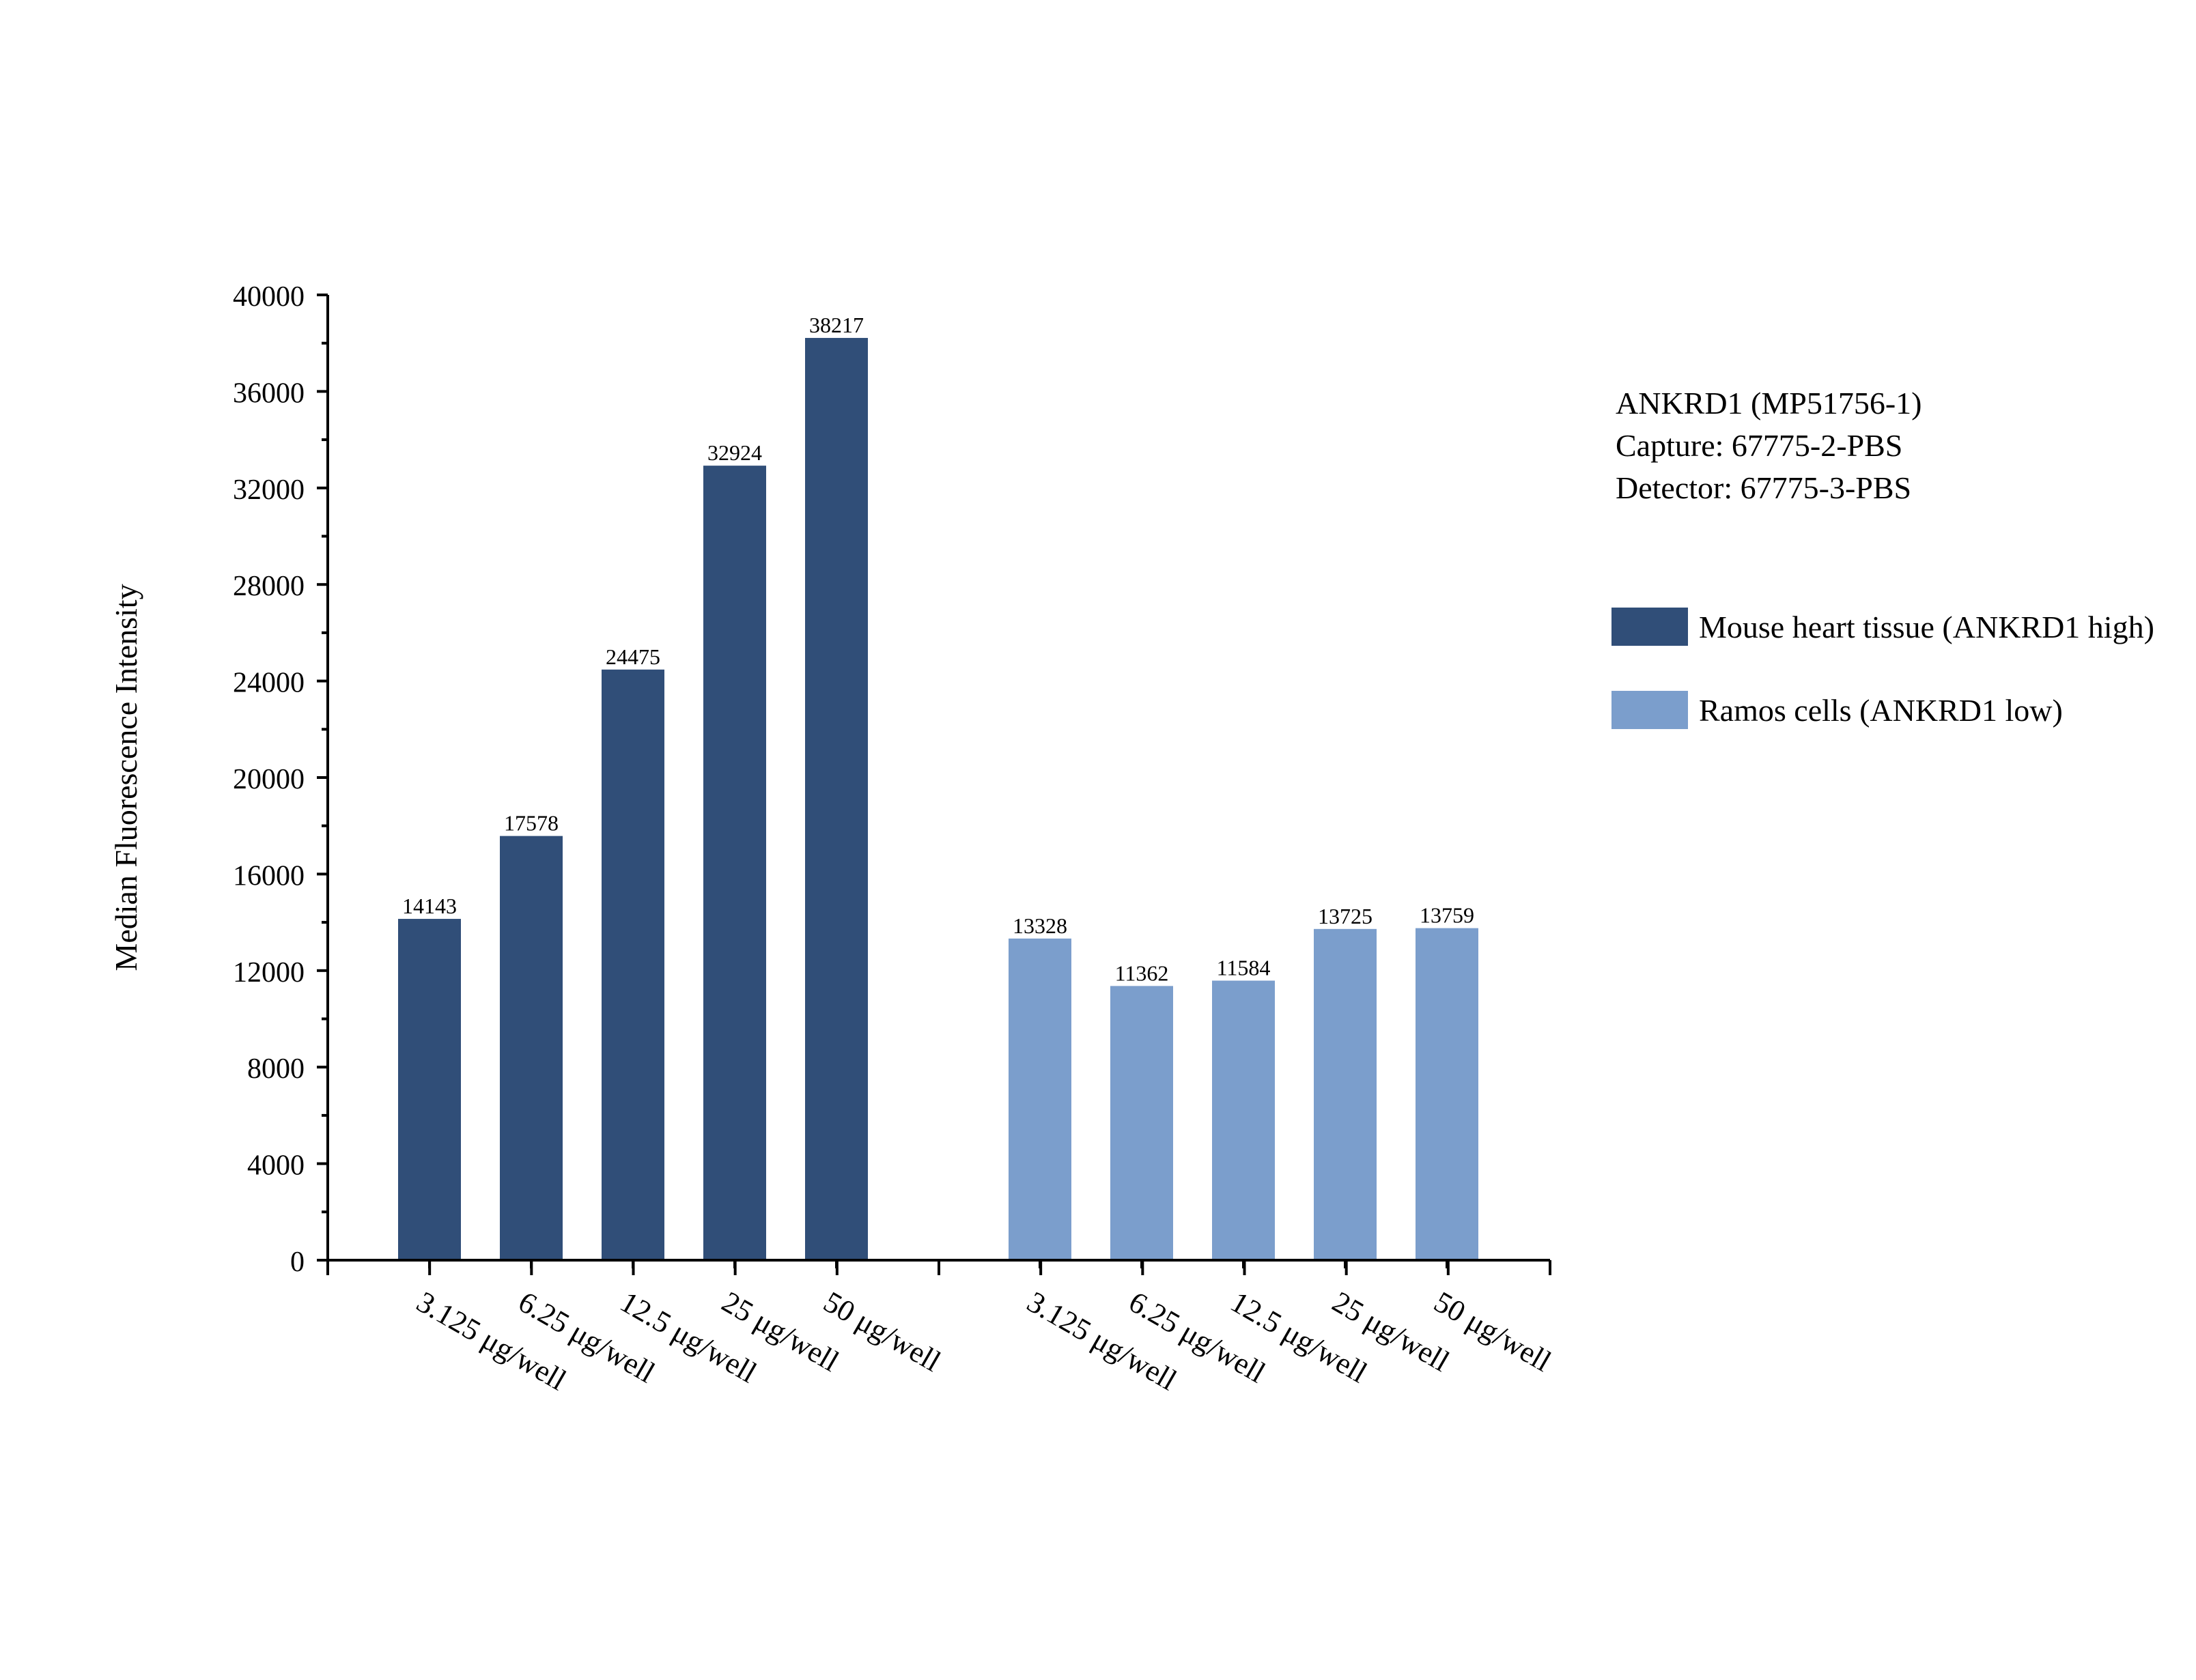 The width and height of the screenshot is (2196, 1680). Describe the element at coordinates (269, 490) in the screenshot. I see `y-tick-label: 32000` at that location.